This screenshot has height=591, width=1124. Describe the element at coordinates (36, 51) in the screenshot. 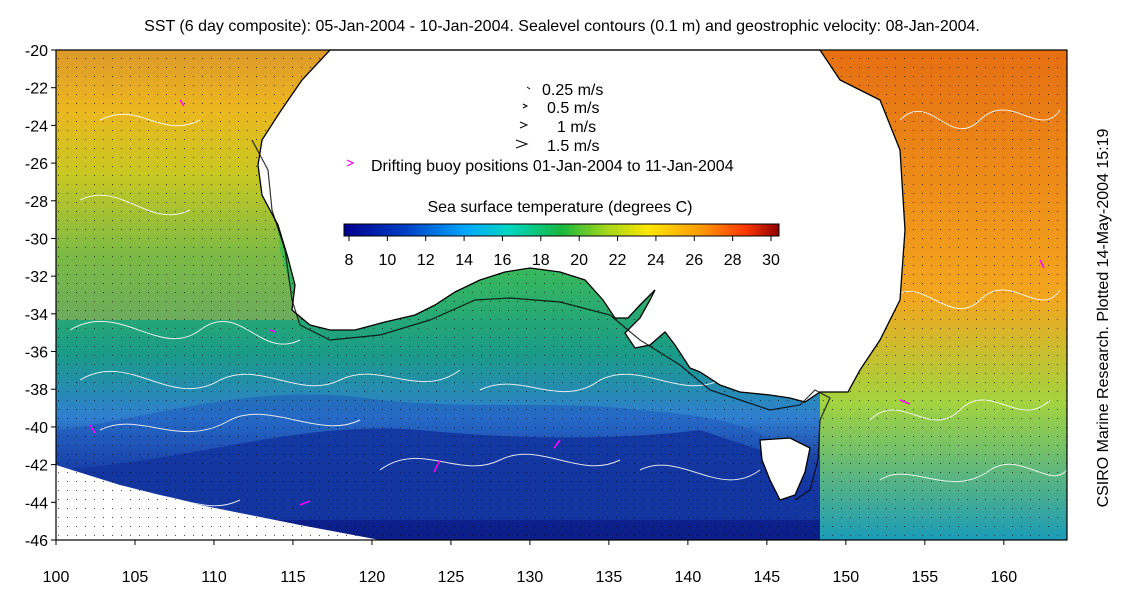

I see `lat-tick-label: -20` at that location.